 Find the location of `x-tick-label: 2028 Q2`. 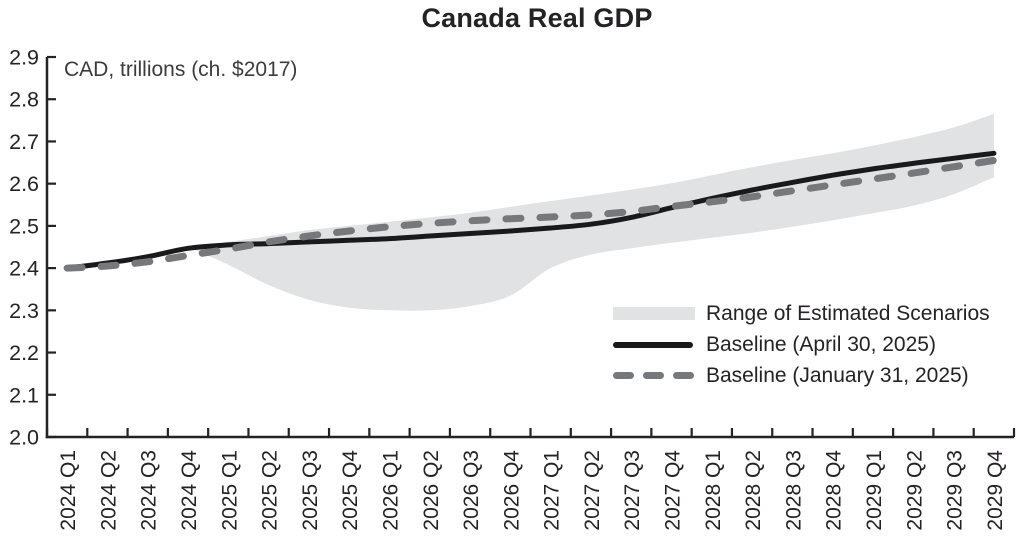

x-tick-label: 2028 Q2 is located at coordinates (753, 490).